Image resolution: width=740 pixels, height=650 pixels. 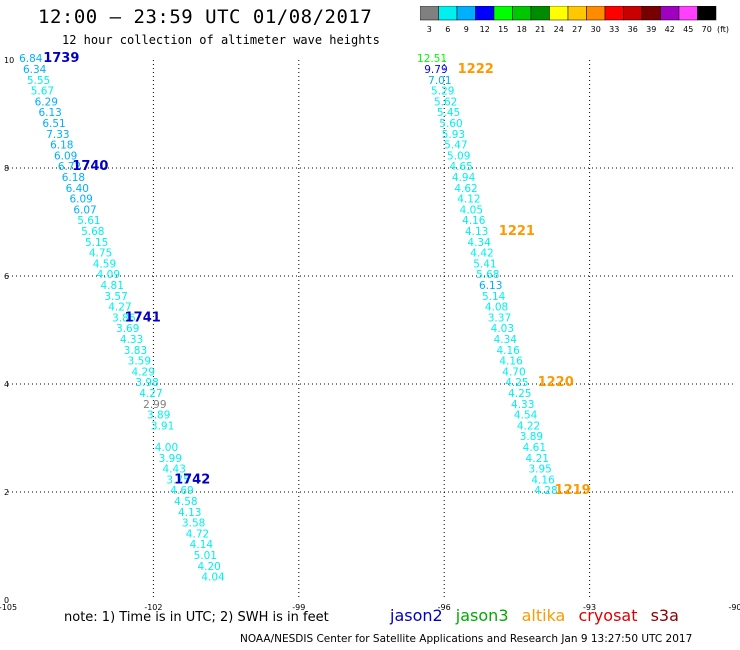 I want to click on time-label: 1739, so click(x=61, y=58).